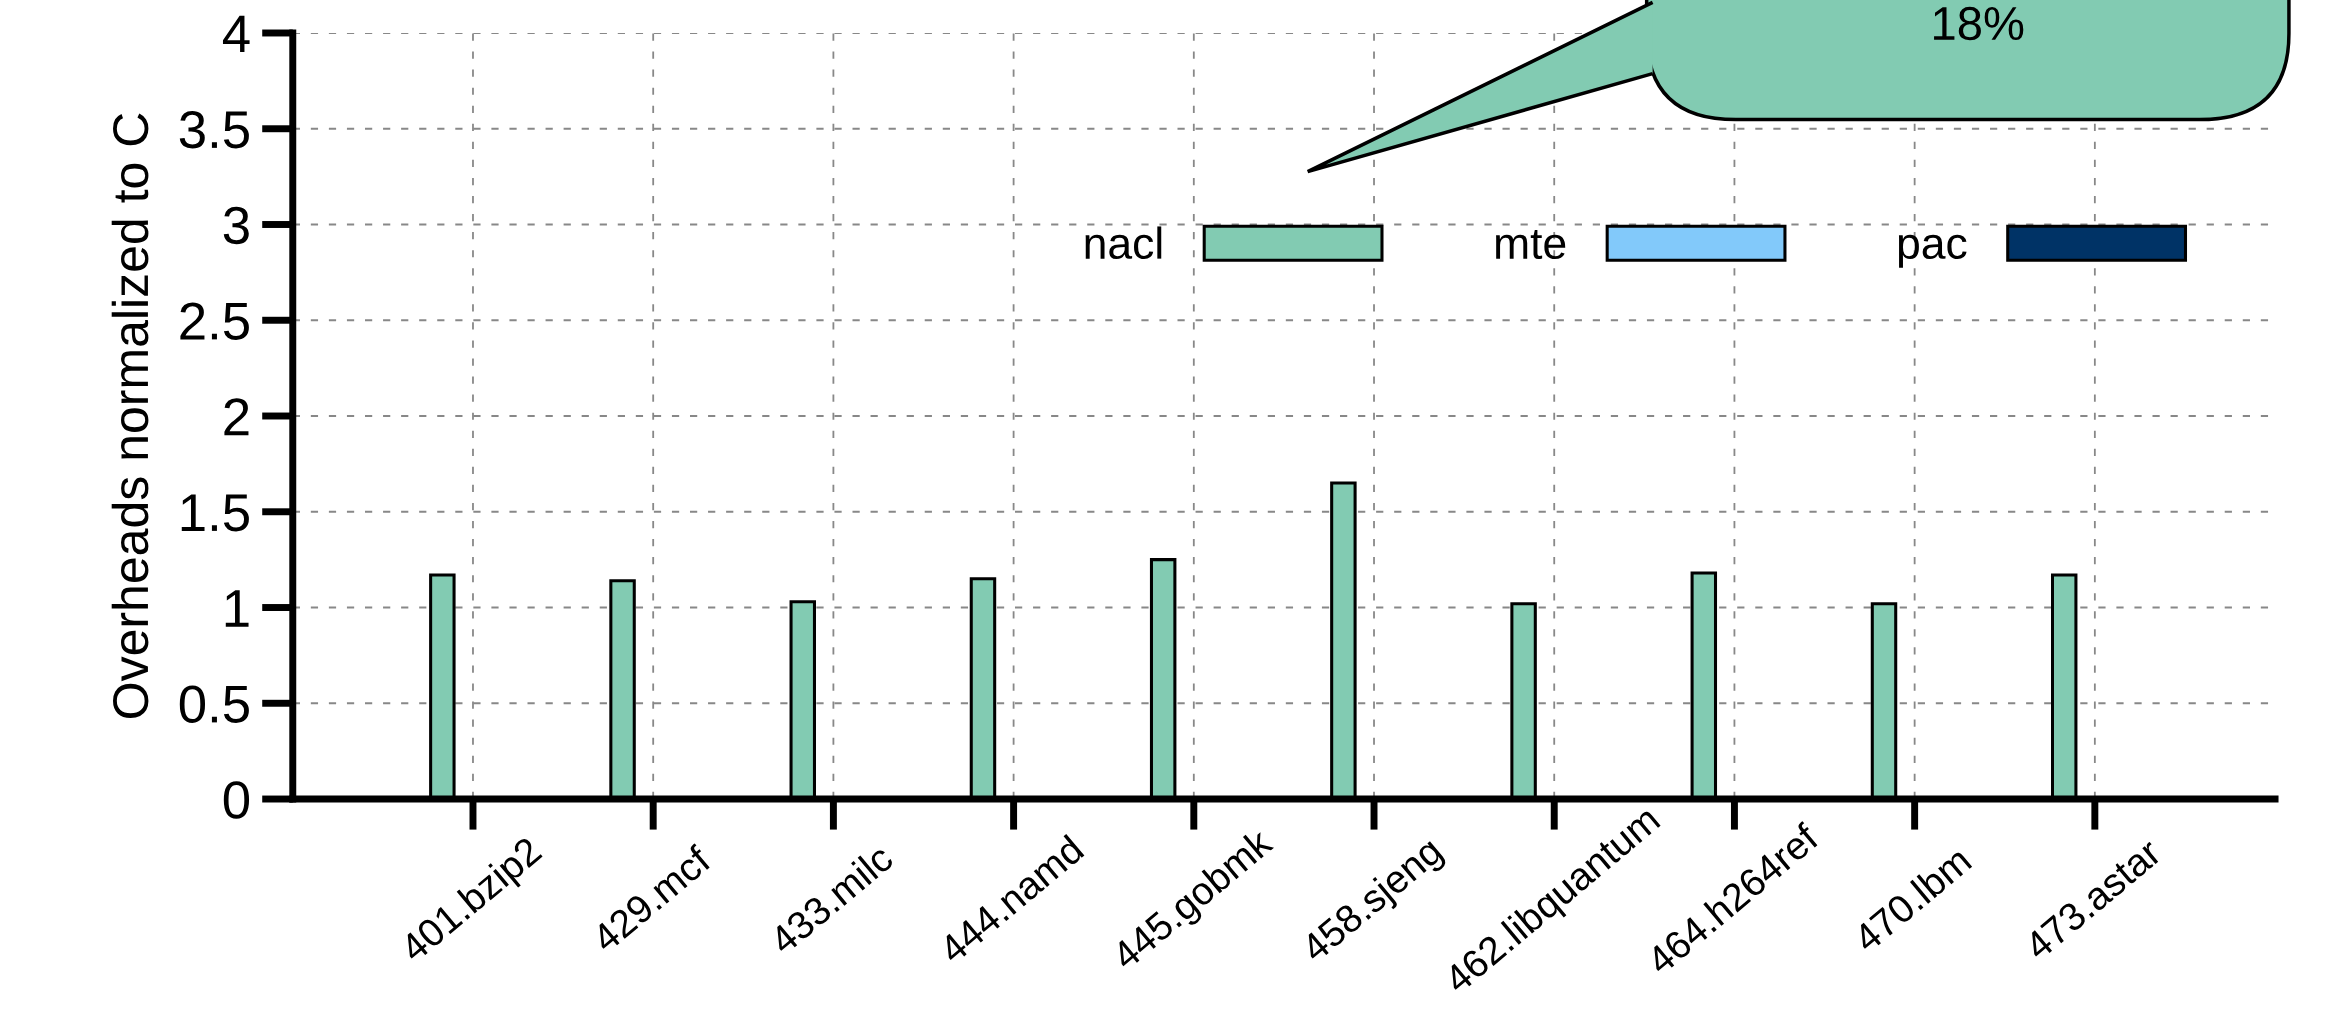  Describe the element at coordinates (1123, 243) in the screenshot. I see `legend-label: nacl` at that location.